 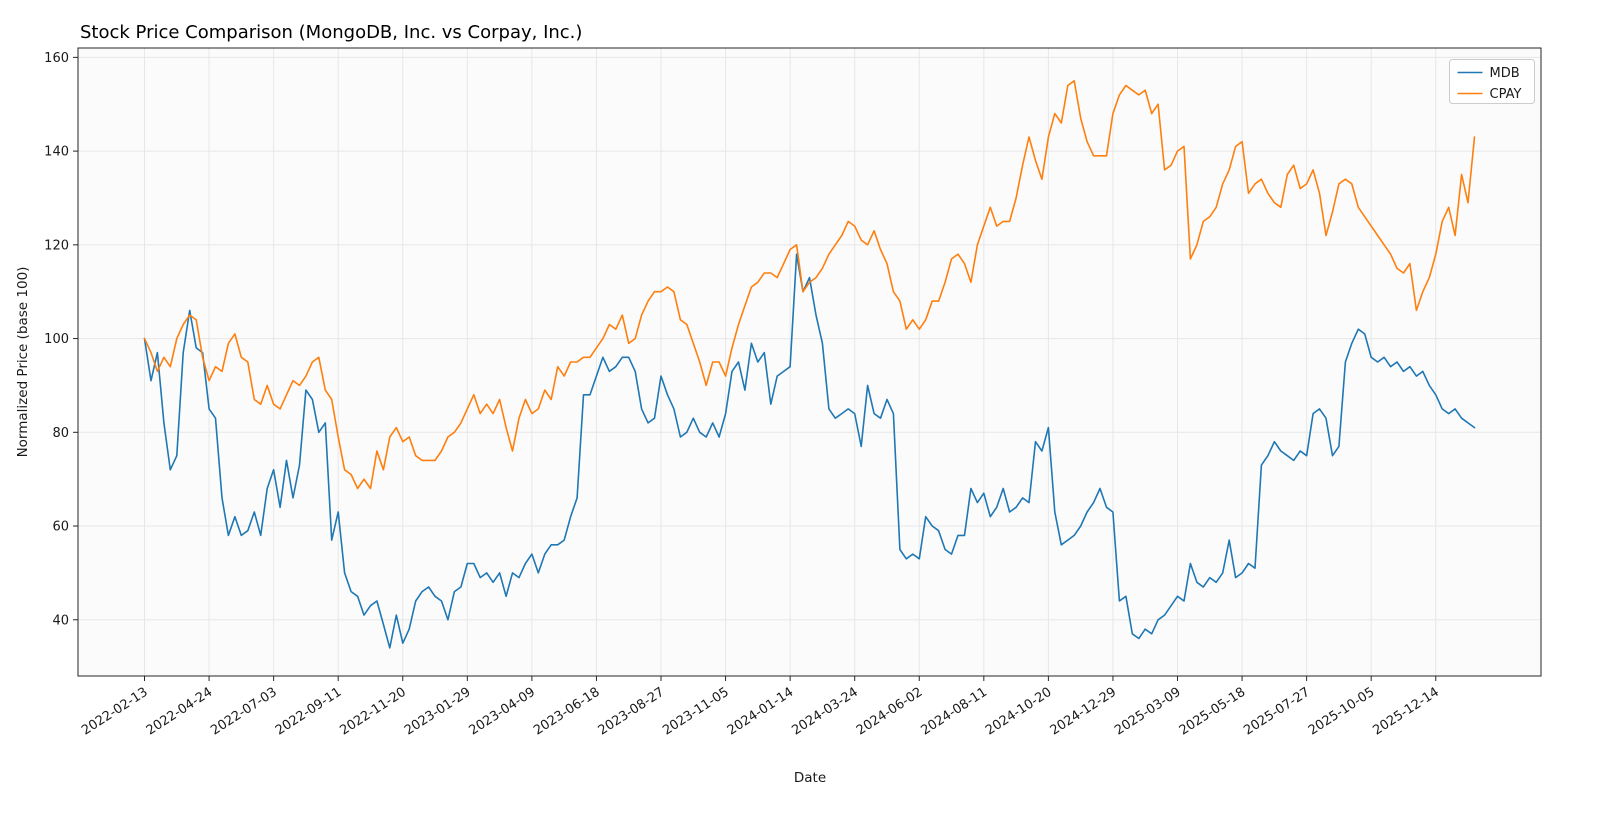 I want to click on y-tick-label: 100, so click(x=56, y=339).